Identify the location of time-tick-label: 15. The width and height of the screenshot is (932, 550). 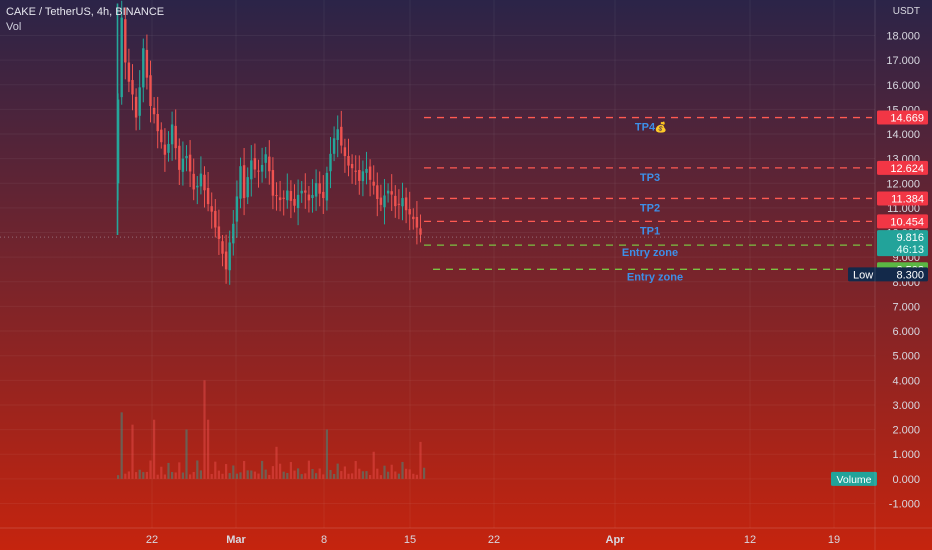
(410, 540).